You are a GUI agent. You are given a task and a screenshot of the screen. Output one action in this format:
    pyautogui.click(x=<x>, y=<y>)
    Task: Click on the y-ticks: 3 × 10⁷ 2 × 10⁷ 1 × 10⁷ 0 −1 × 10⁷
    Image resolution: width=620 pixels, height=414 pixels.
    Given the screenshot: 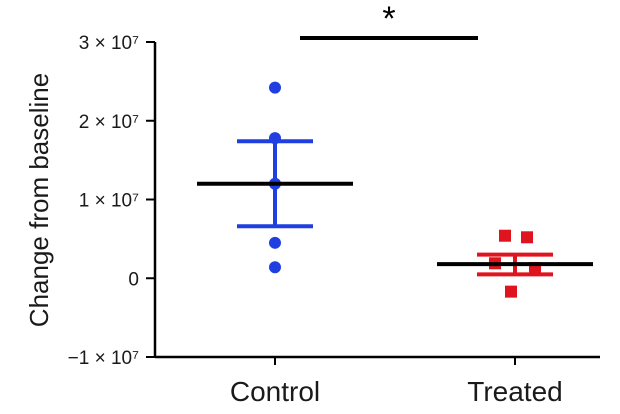 What is the action you would take?
    pyautogui.click(x=111, y=201)
    